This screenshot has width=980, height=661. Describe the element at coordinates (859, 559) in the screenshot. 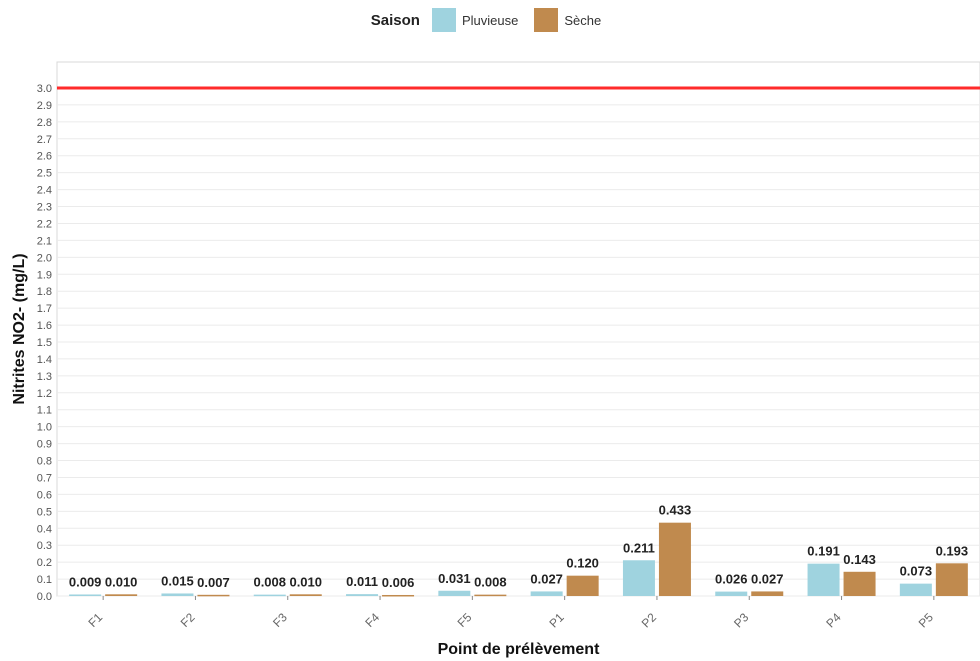

I see `data-label: 0.143` at that location.